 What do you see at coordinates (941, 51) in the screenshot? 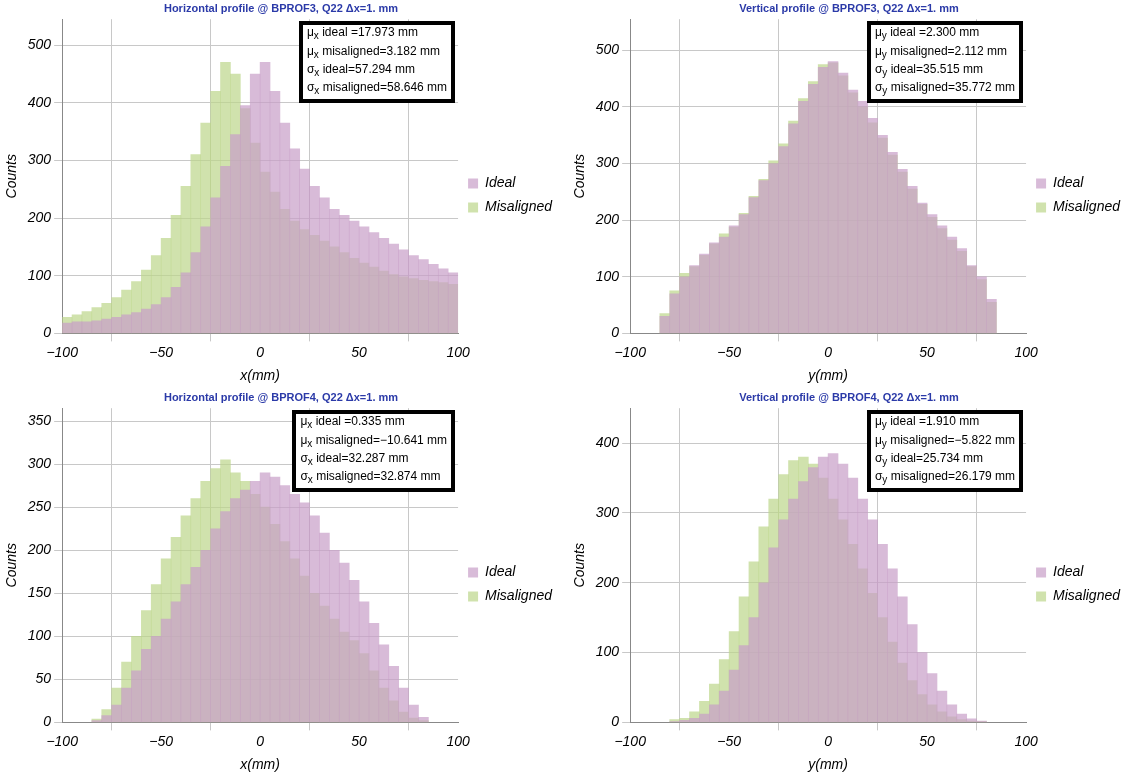
I see `annotation: μ$_{y}$ misaligned=2.112 mm` at bounding box center [941, 51].